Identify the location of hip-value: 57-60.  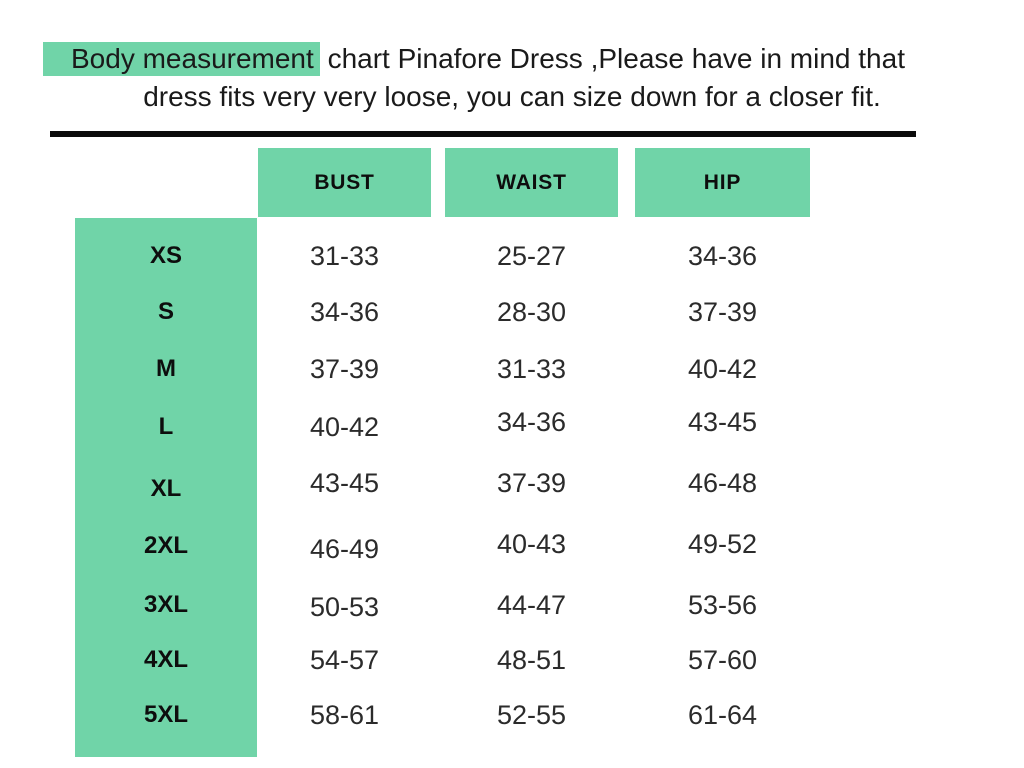
(722, 659).